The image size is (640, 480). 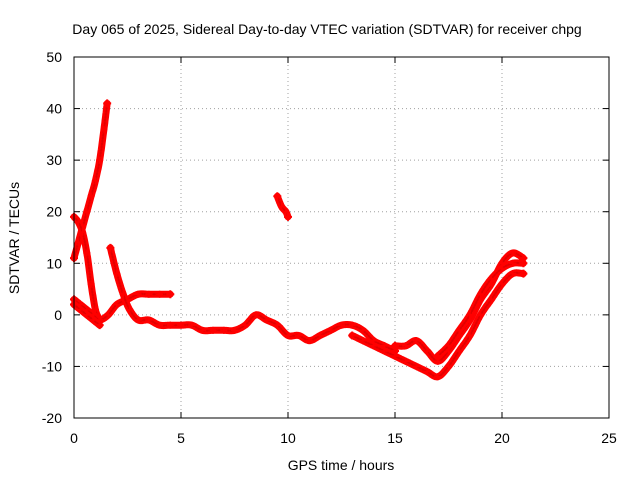 What do you see at coordinates (52, 366) in the screenshot?
I see `y-tick-label: -10` at bounding box center [52, 366].